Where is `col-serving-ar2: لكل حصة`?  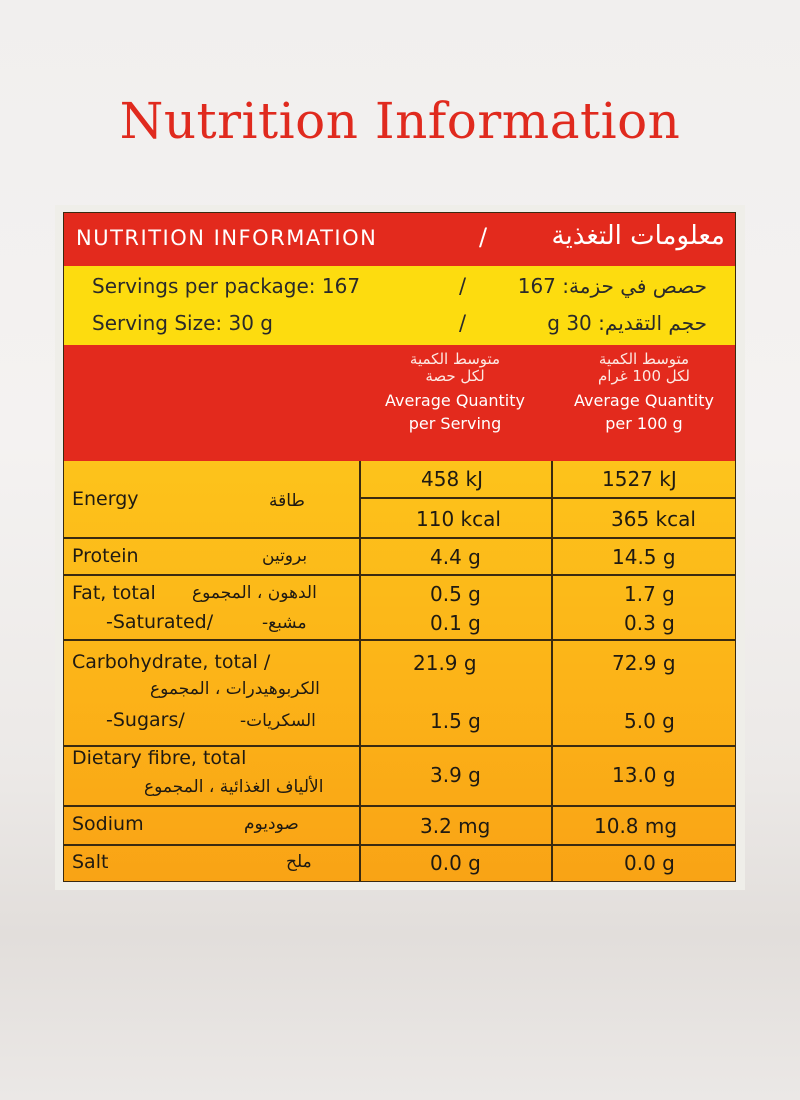 col-serving-ar2: لكل حصة is located at coordinates (455, 376).